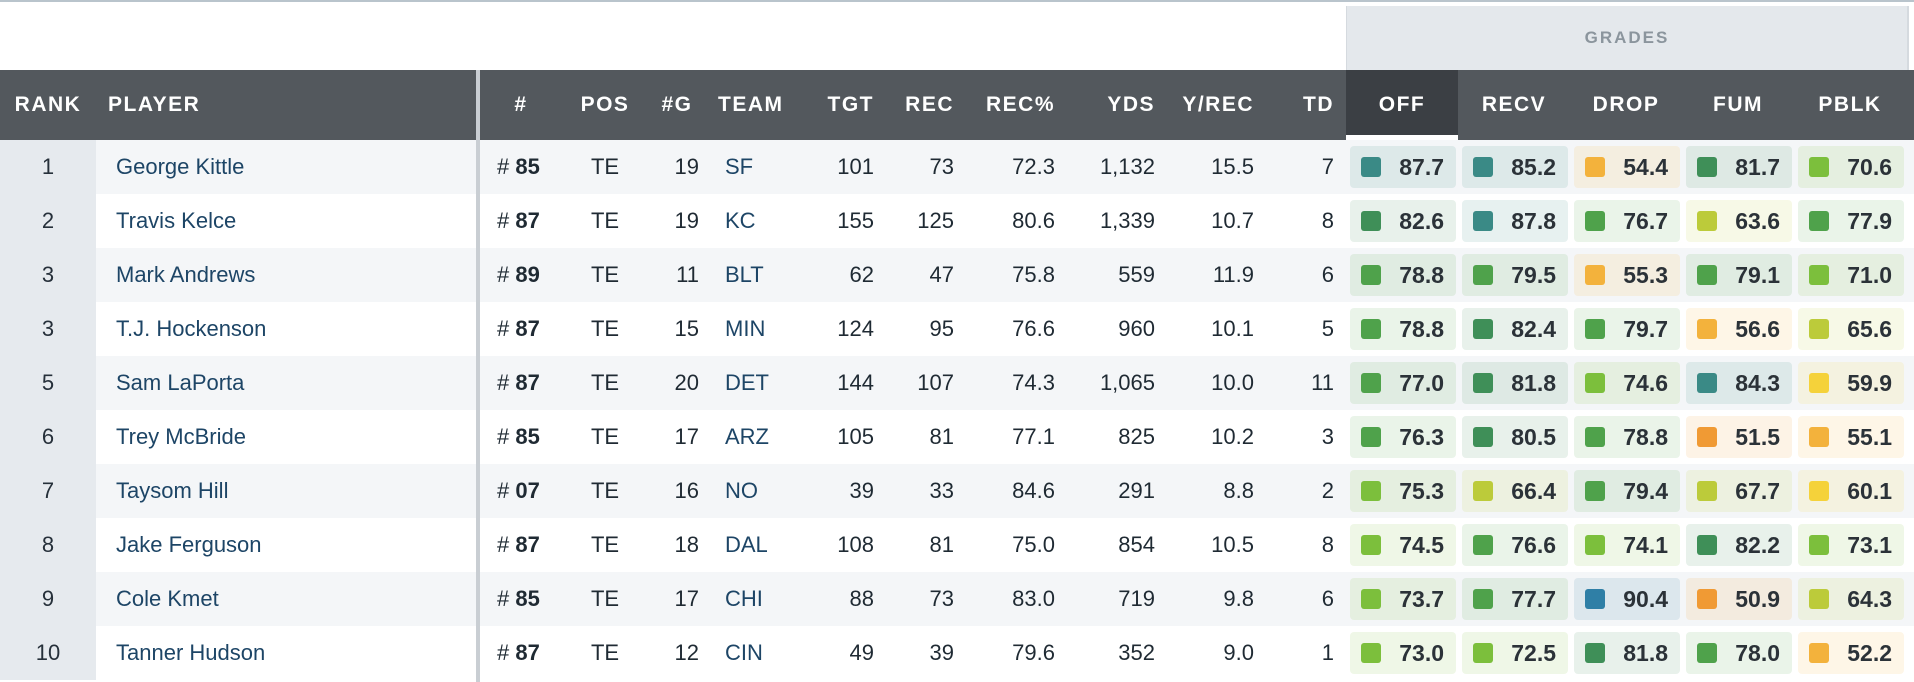  I want to click on grade-value: 60.1, so click(1869, 491).